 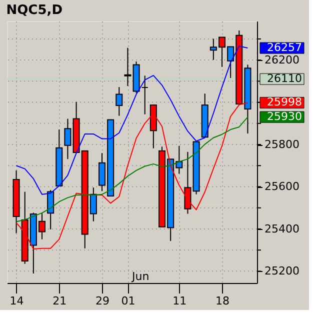 I want to click on x-tick-label: 21, so click(x=59, y=301).